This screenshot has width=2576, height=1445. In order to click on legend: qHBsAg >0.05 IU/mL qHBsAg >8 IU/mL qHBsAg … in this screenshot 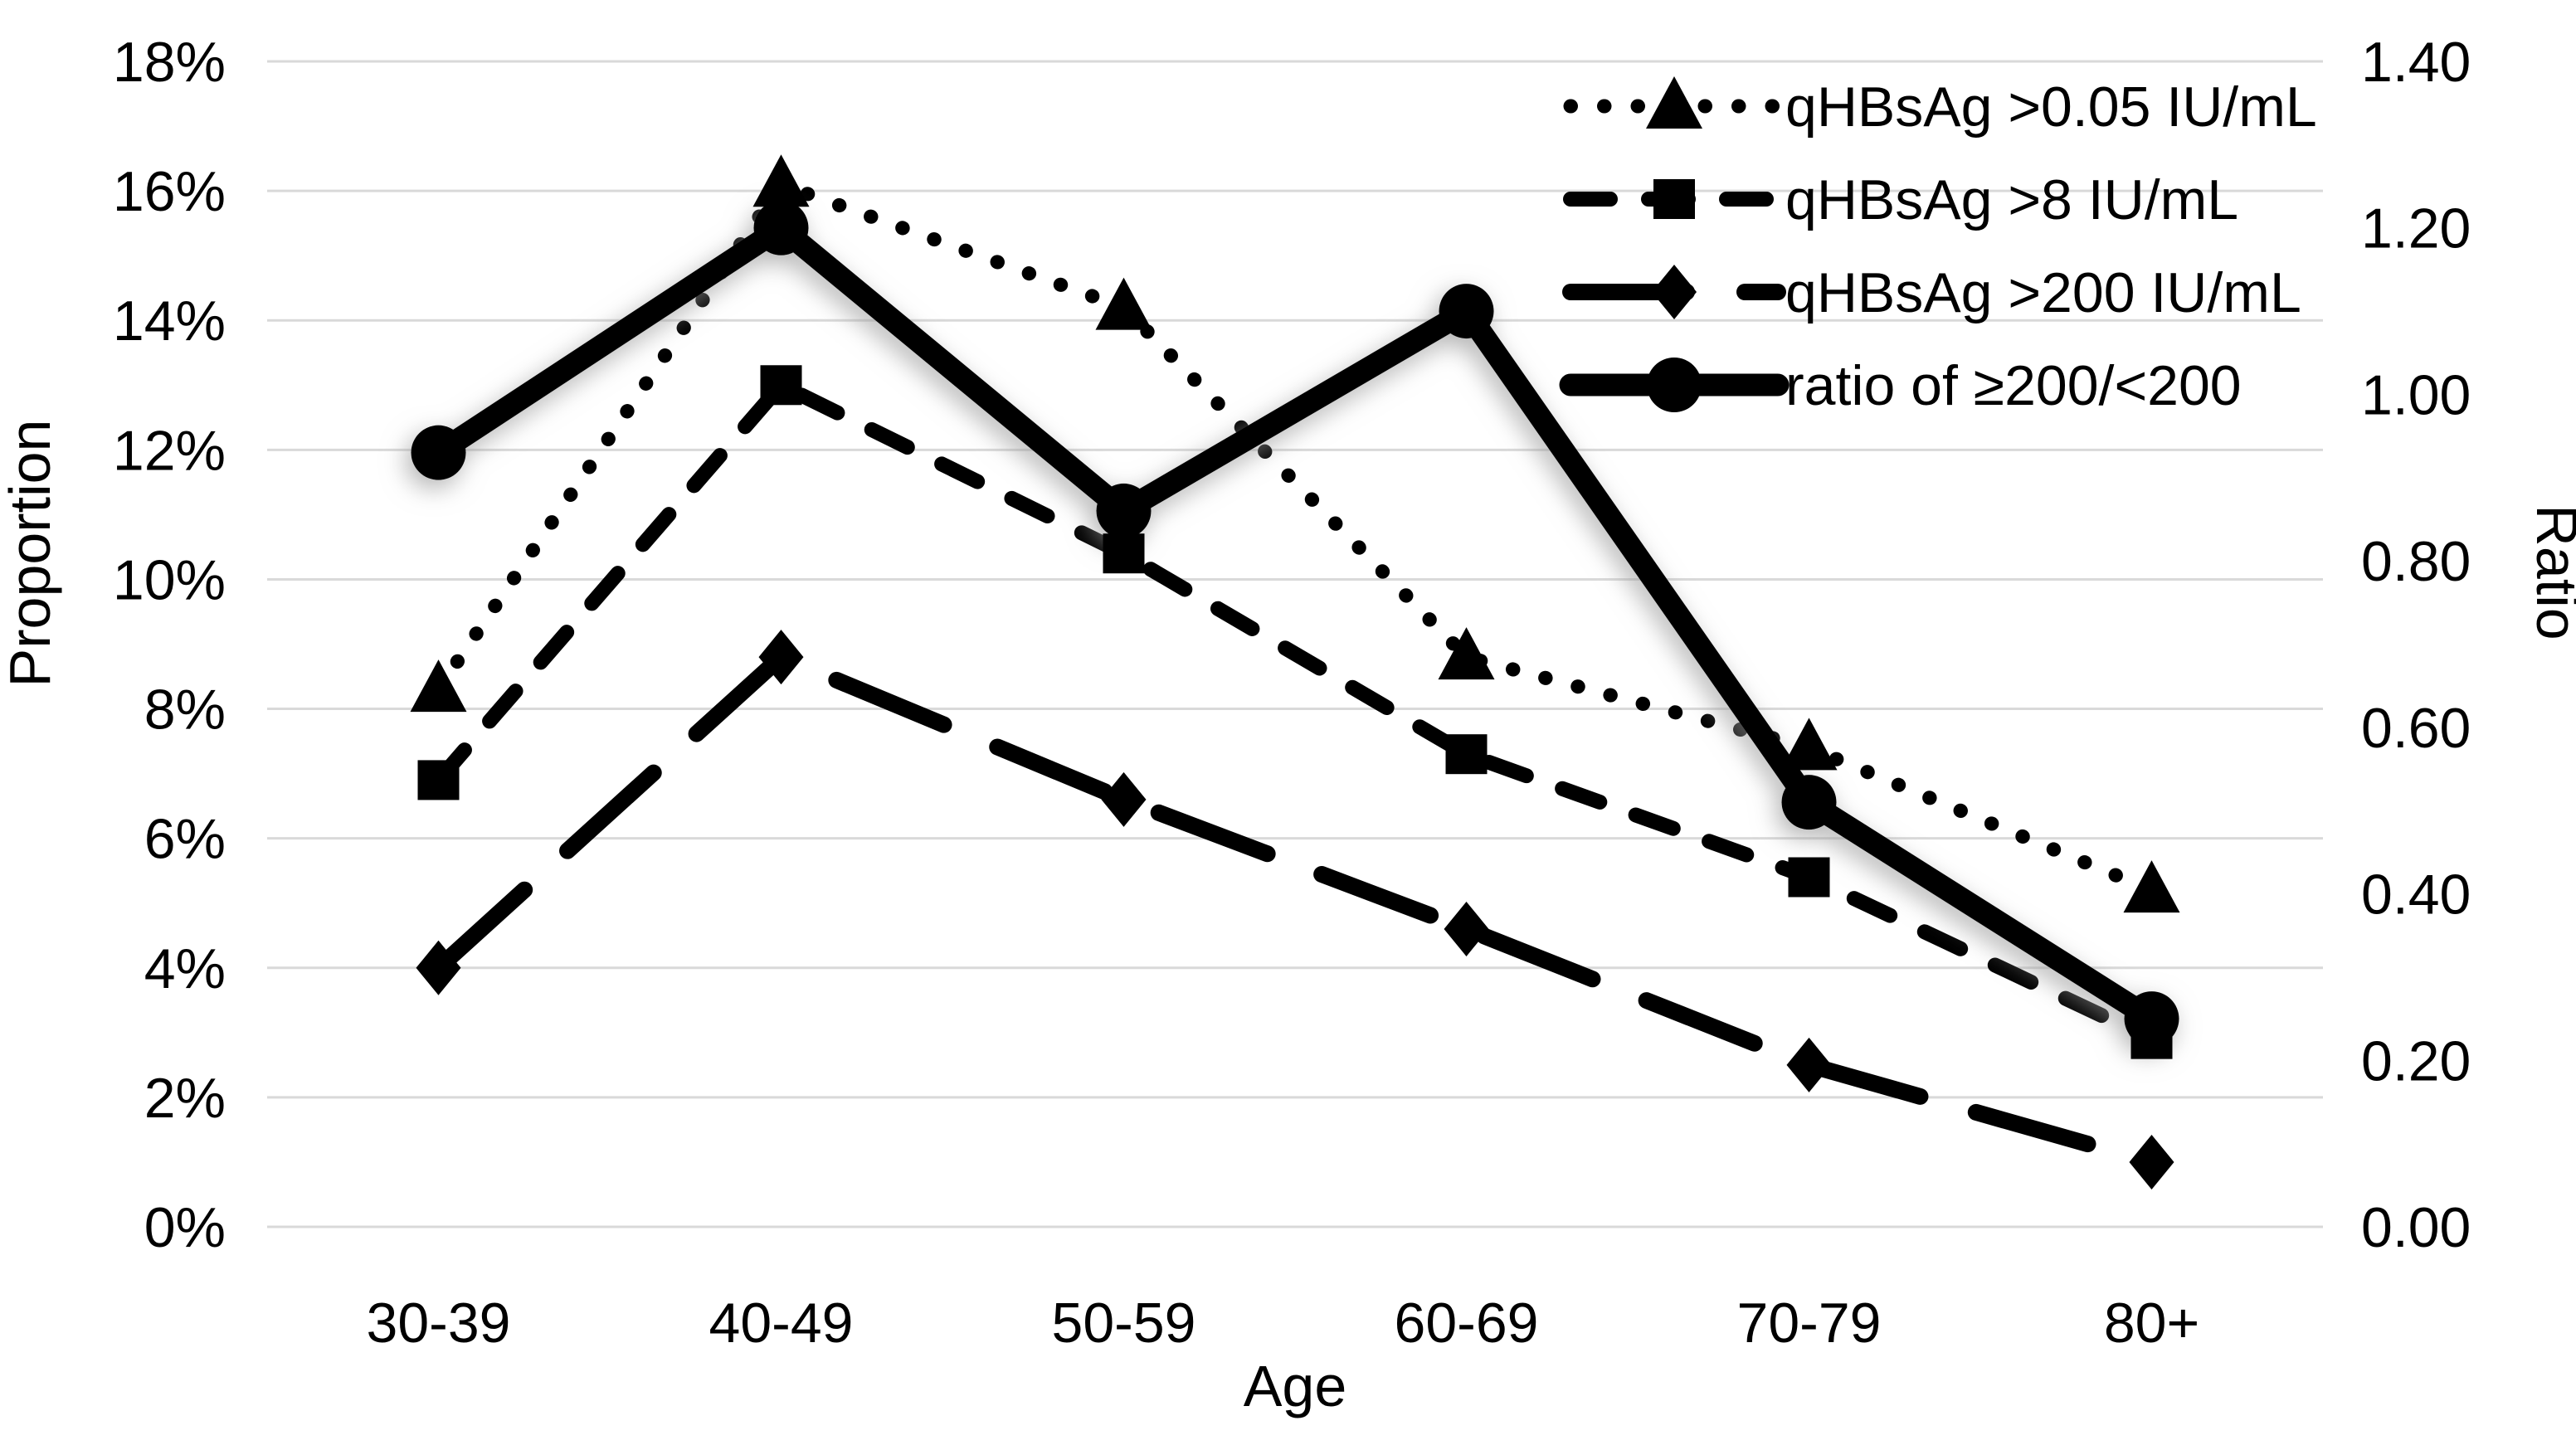, I will do `click(1938, 246)`.